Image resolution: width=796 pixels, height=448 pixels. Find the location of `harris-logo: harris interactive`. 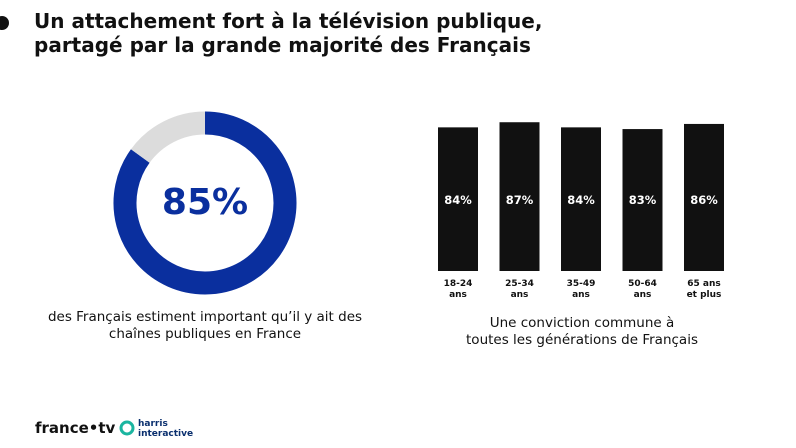

harris-logo: harris interactive is located at coordinates (165, 429).